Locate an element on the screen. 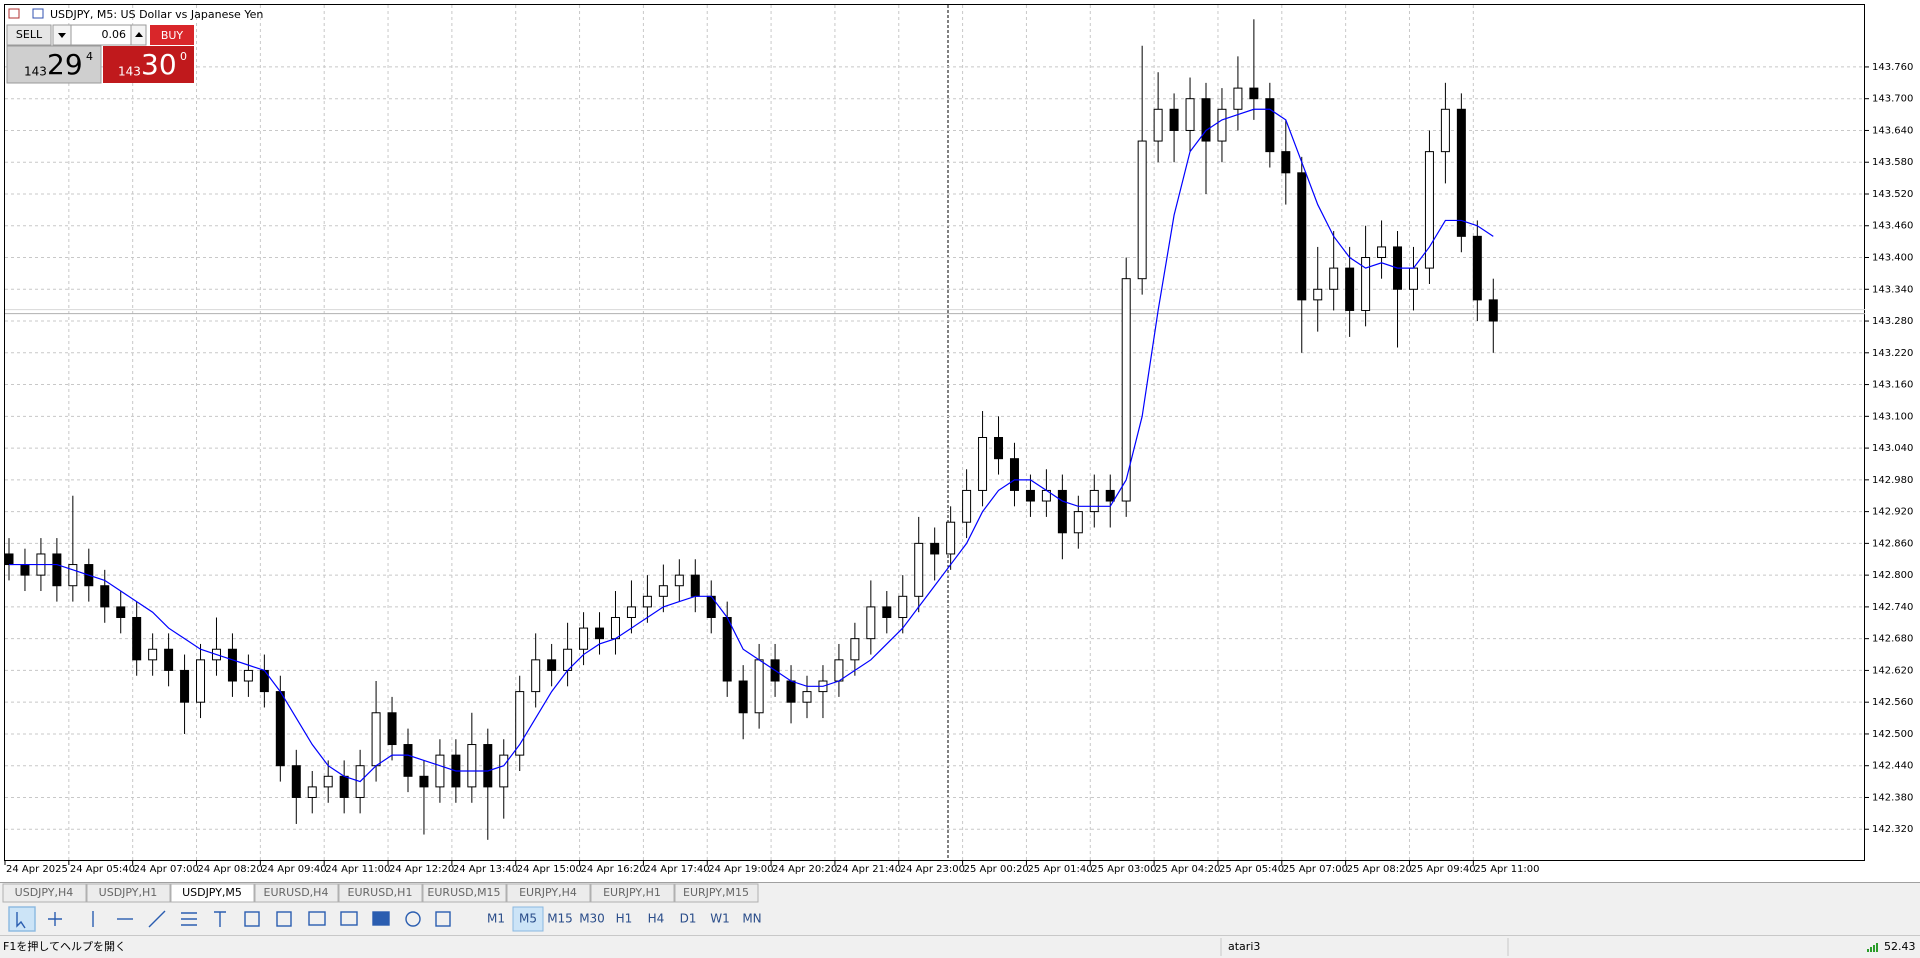  y-tick-label: 143.340 is located at coordinates (1892, 289).